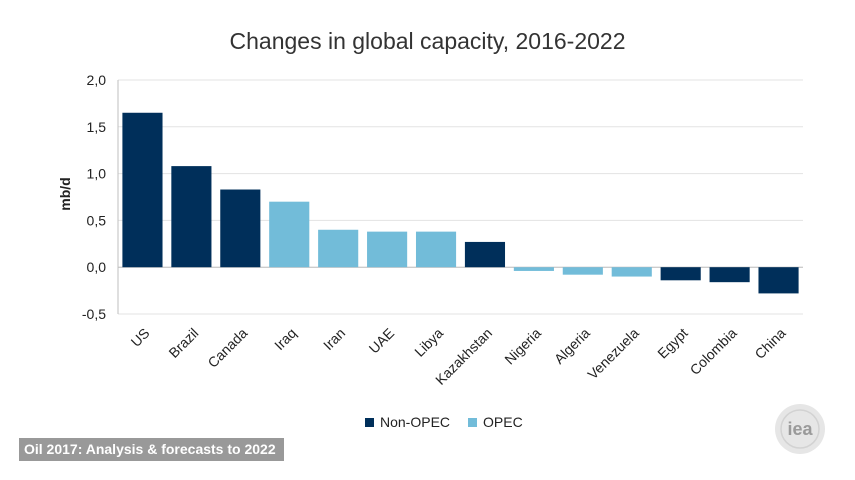  Describe the element at coordinates (334, 339) in the screenshot. I see `category-label: Iran` at that location.